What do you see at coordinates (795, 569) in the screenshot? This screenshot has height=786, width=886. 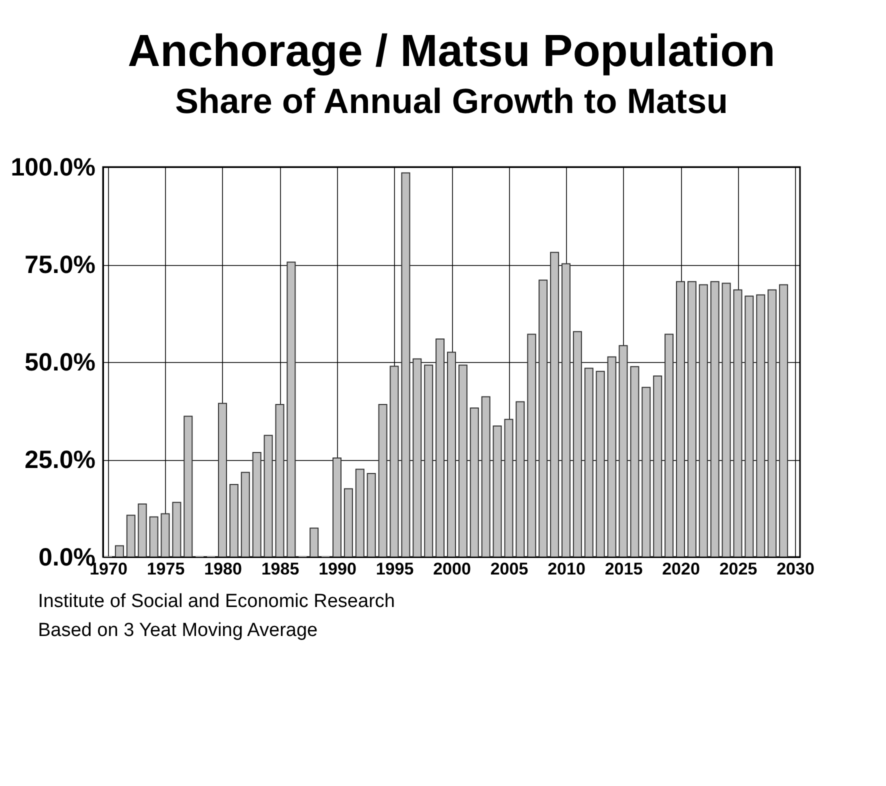 I see `x-tick-label: 2030` at bounding box center [795, 569].